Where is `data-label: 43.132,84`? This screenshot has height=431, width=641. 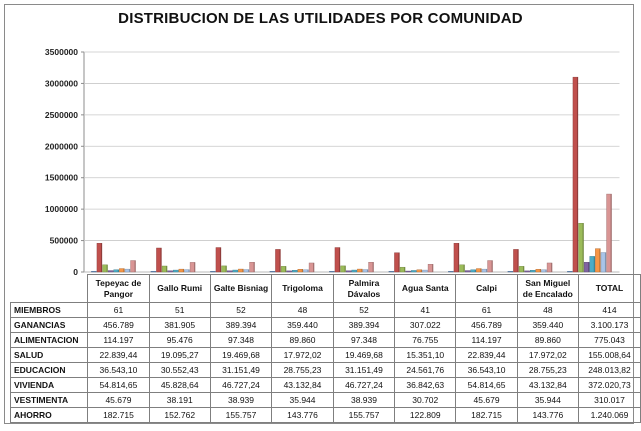
data-label: 43.132,84 is located at coordinates (547, 385).